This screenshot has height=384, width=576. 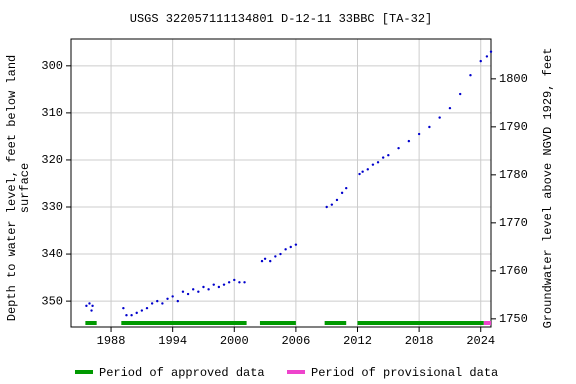 What do you see at coordinates (404, 373) in the screenshot?
I see `legend-label: Period of provisional data` at bounding box center [404, 373].